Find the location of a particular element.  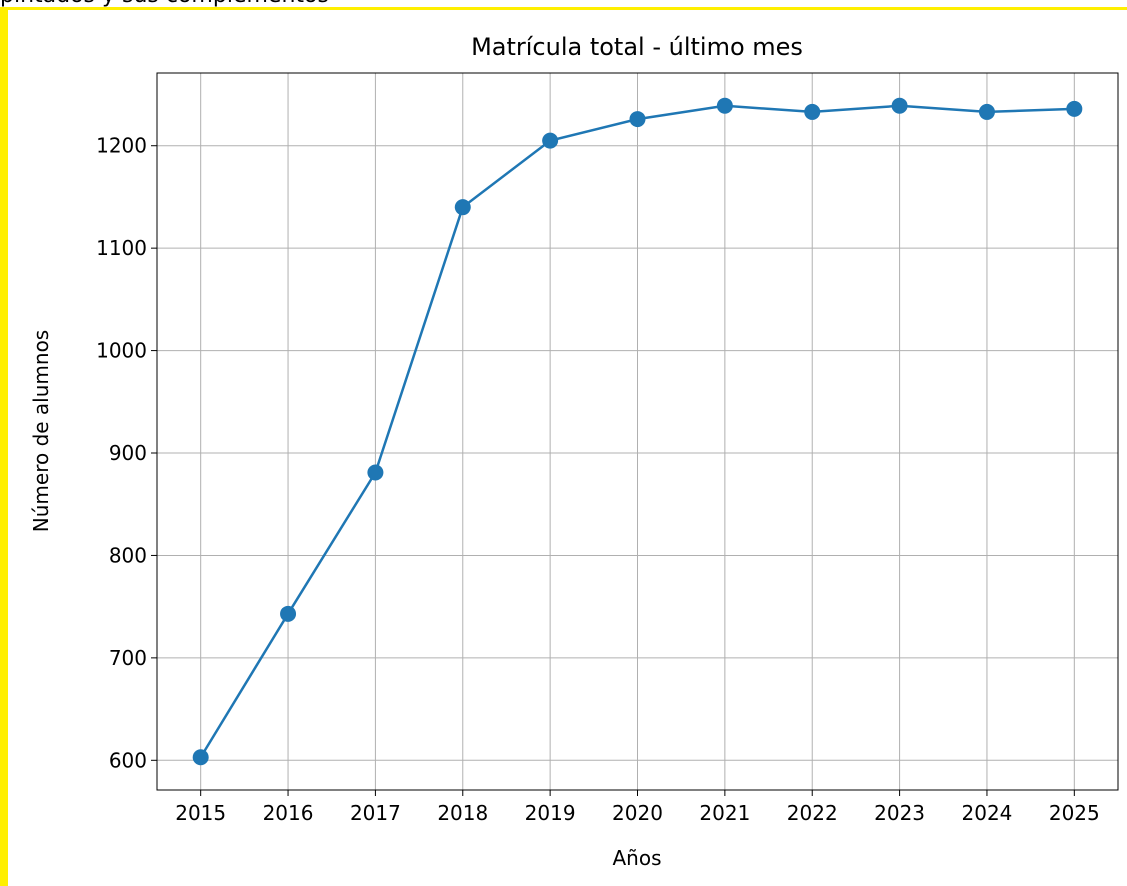

x-tick-label: 2022 is located at coordinates (812, 813).